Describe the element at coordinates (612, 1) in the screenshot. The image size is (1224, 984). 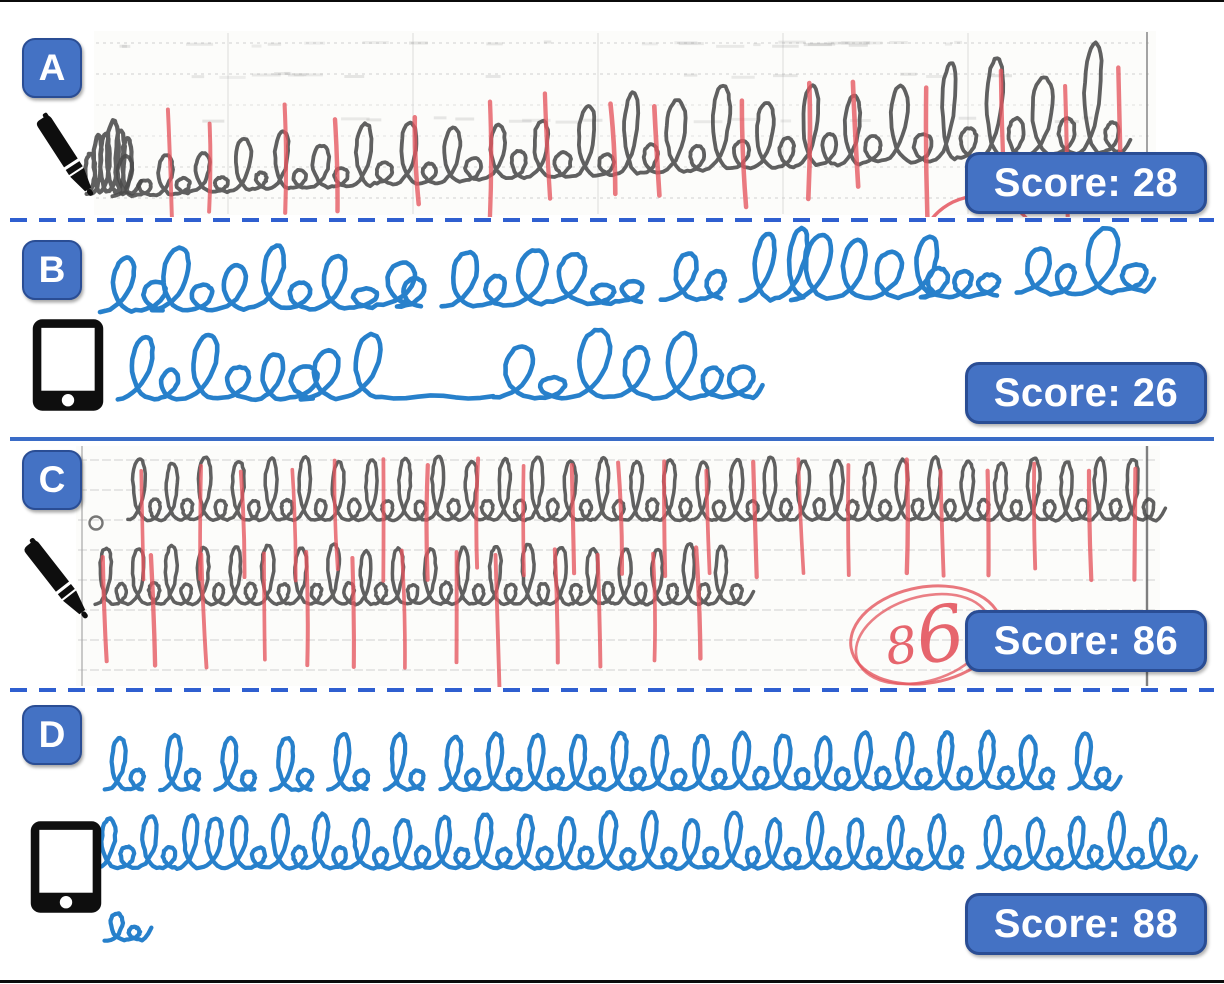
I see `figure-top-border` at that location.